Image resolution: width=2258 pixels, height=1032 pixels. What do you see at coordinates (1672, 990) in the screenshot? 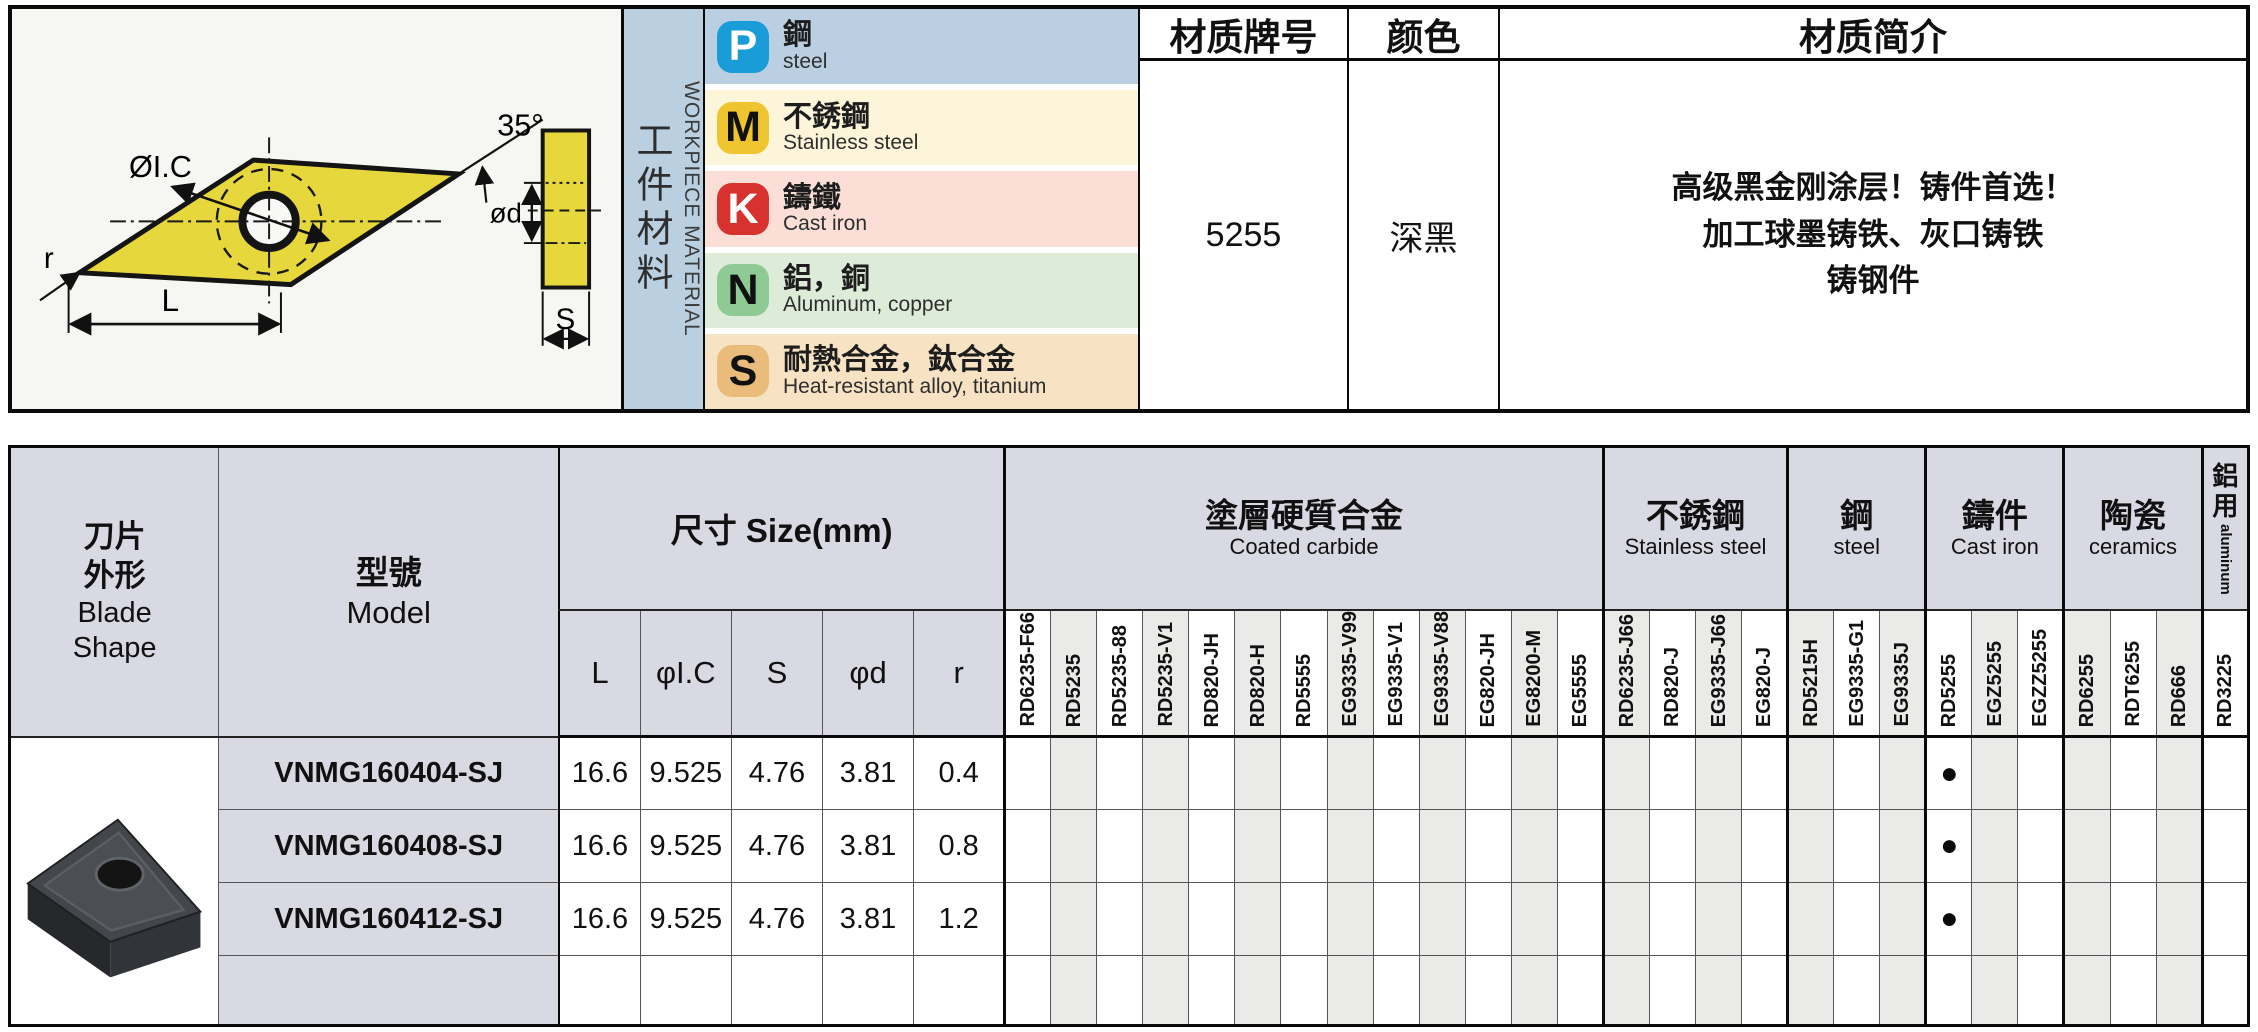
I see `cell-RD820-J` at bounding box center [1672, 990].